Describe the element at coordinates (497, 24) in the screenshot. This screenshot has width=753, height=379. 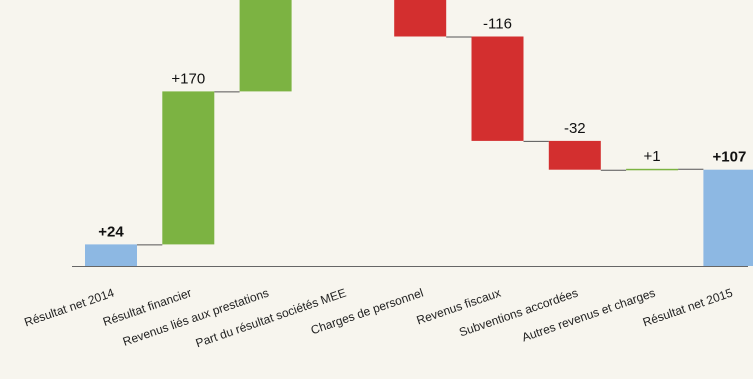
I see `data-label-6: -116` at that location.